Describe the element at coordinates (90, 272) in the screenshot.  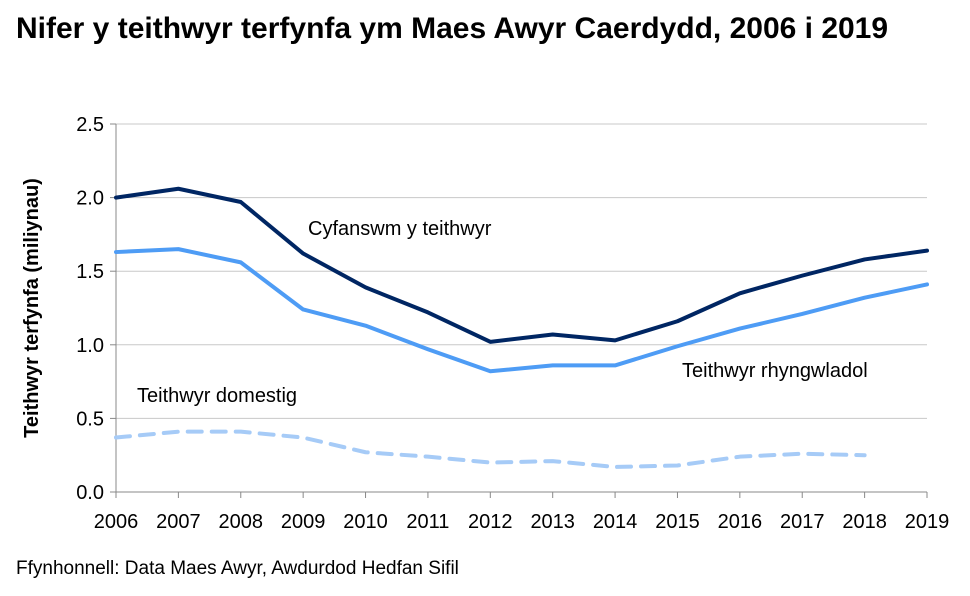
I see `y-tick-label: 1.5` at that location.